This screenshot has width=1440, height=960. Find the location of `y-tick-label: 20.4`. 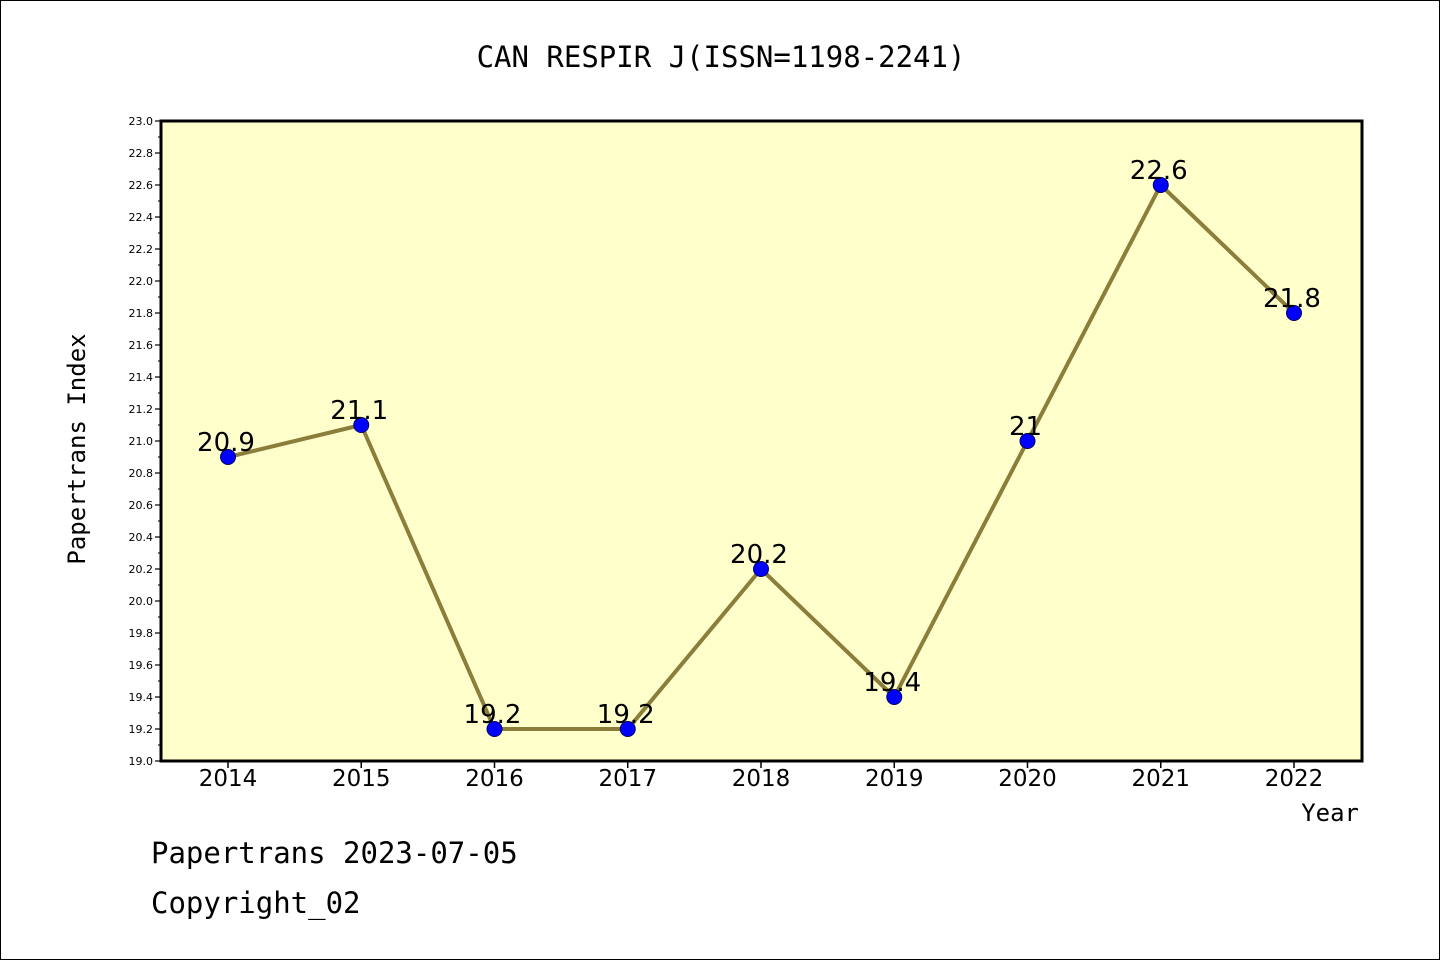

y-tick-label: 20.4 is located at coordinates (141, 537).